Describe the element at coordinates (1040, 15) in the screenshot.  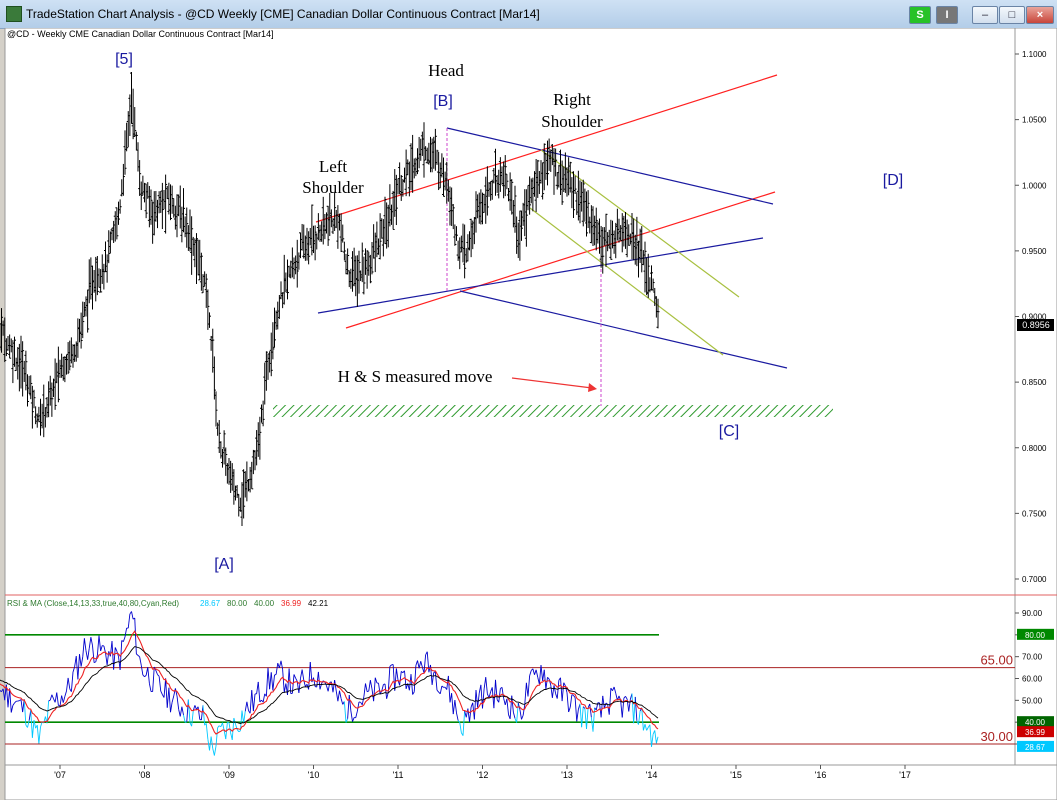
I see `close-button: ×` at that location.